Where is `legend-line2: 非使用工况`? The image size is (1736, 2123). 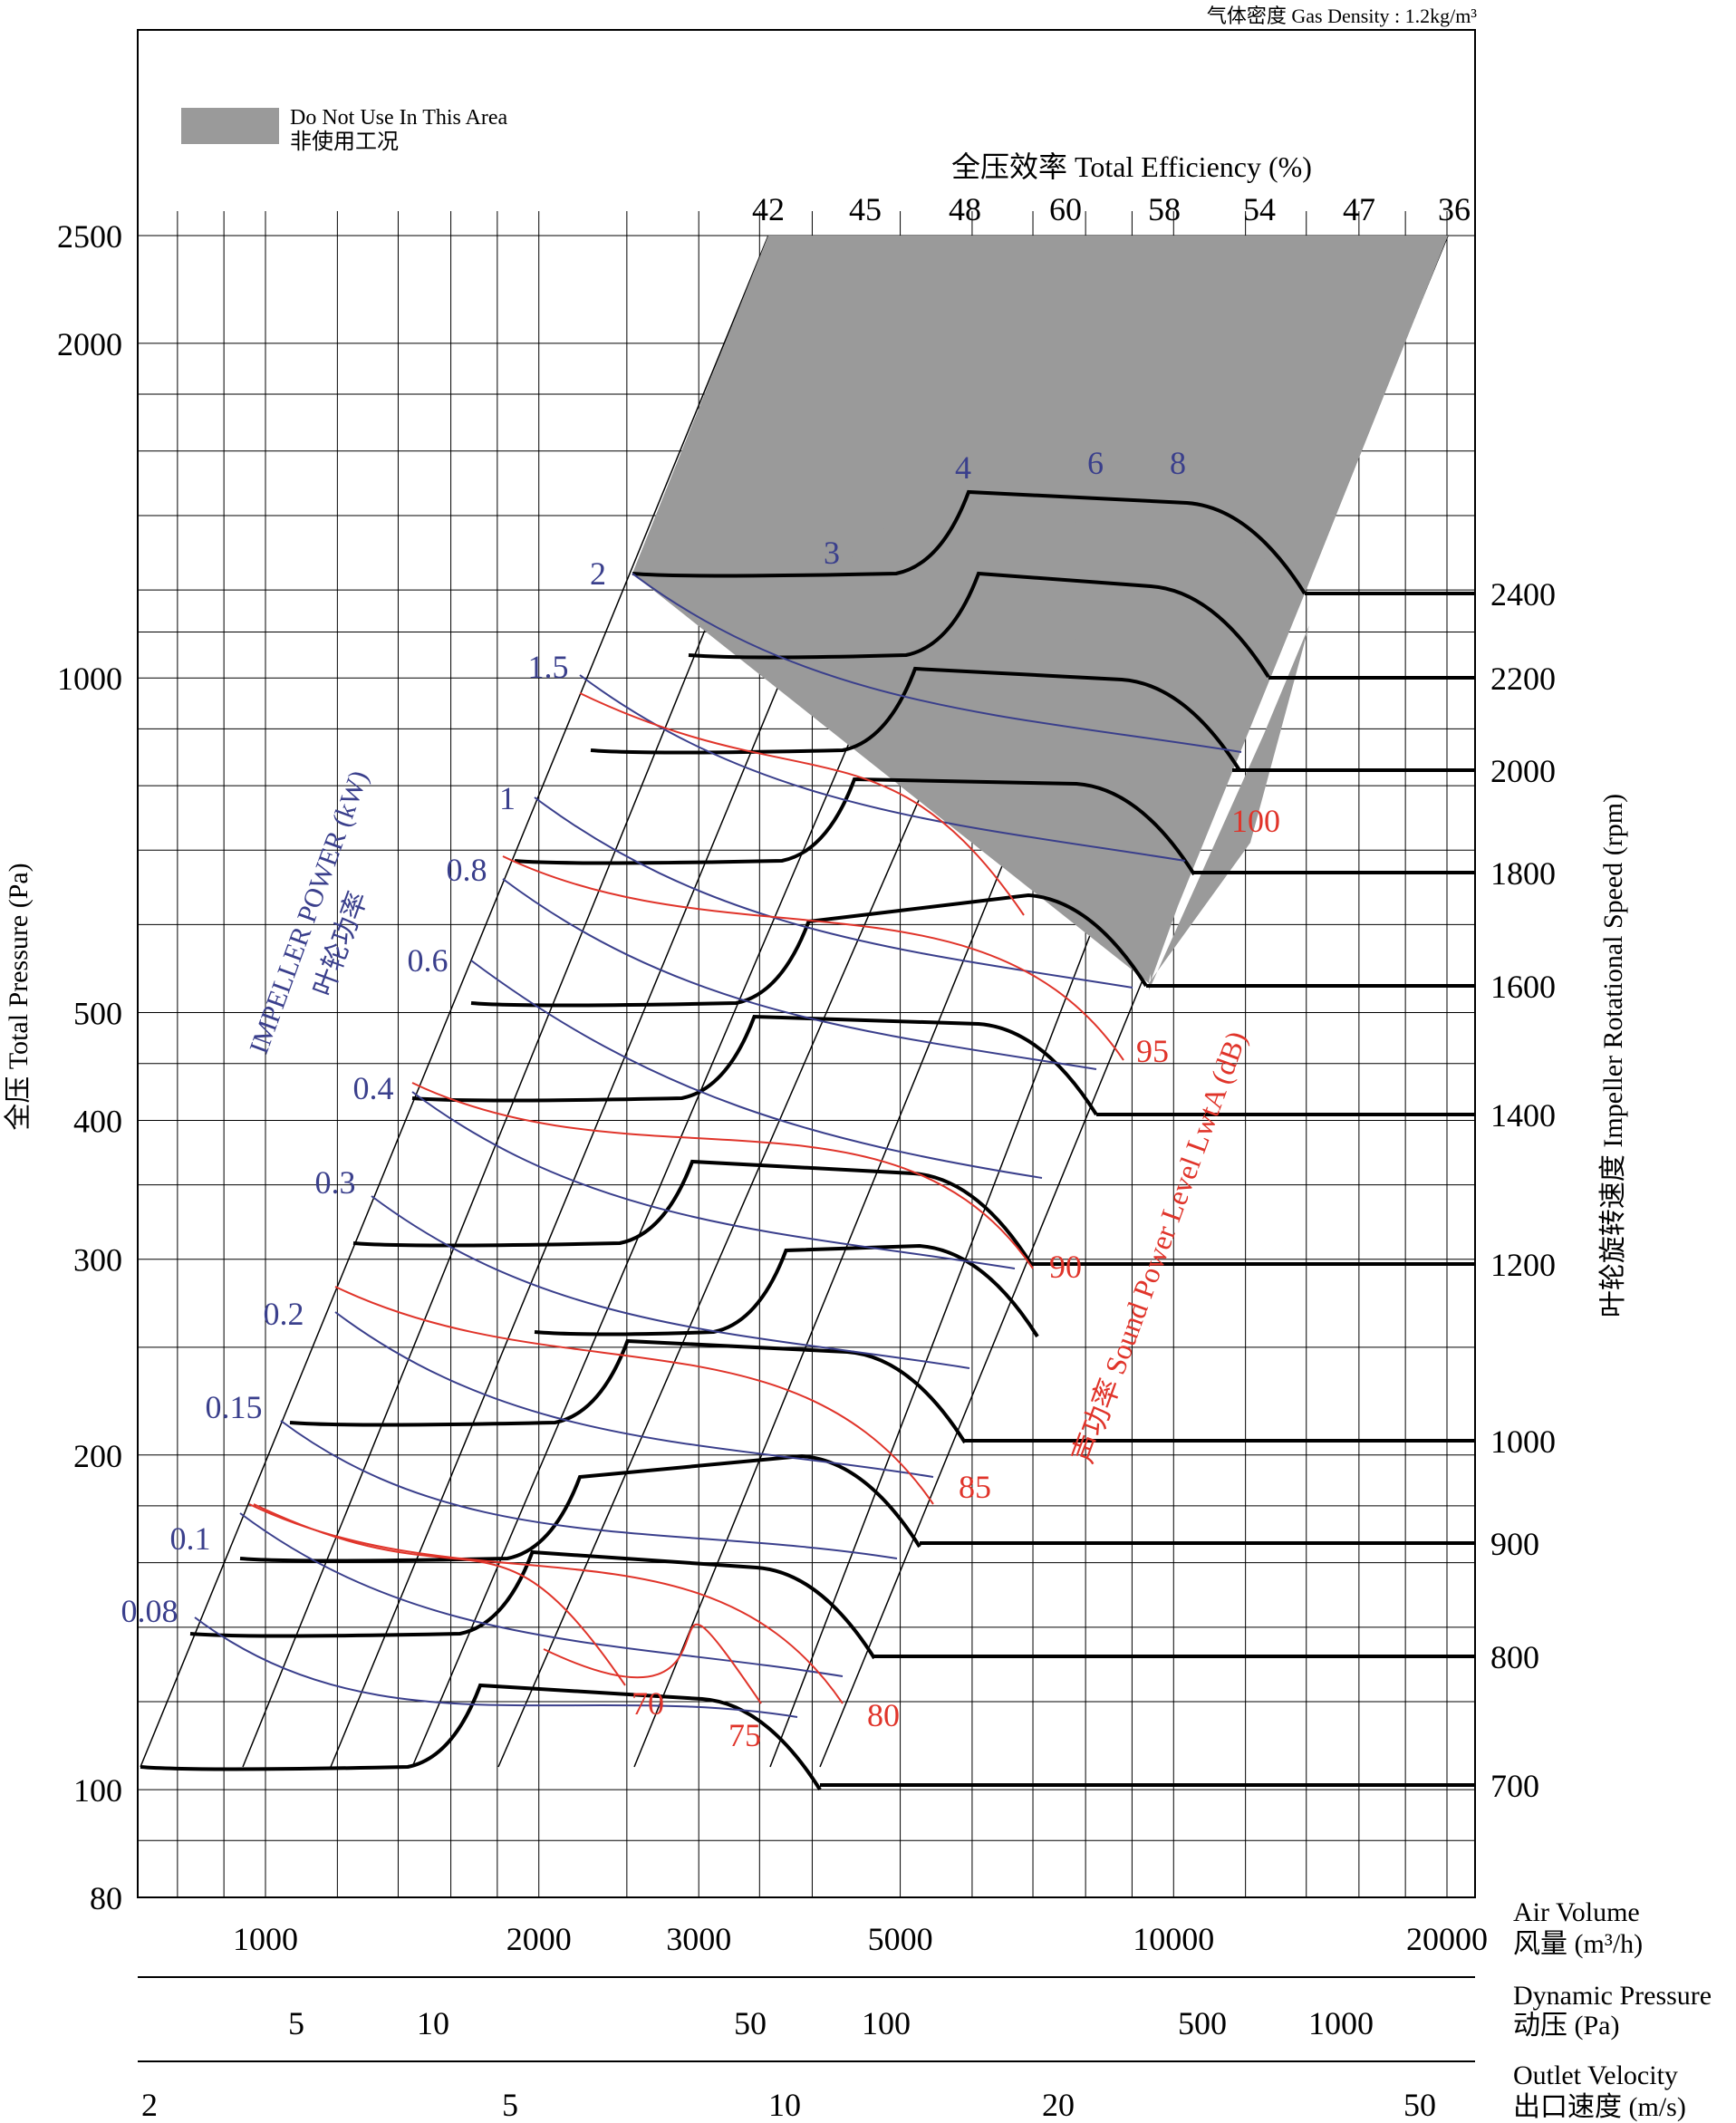
legend-line2: 非使用工况 is located at coordinates (344, 142).